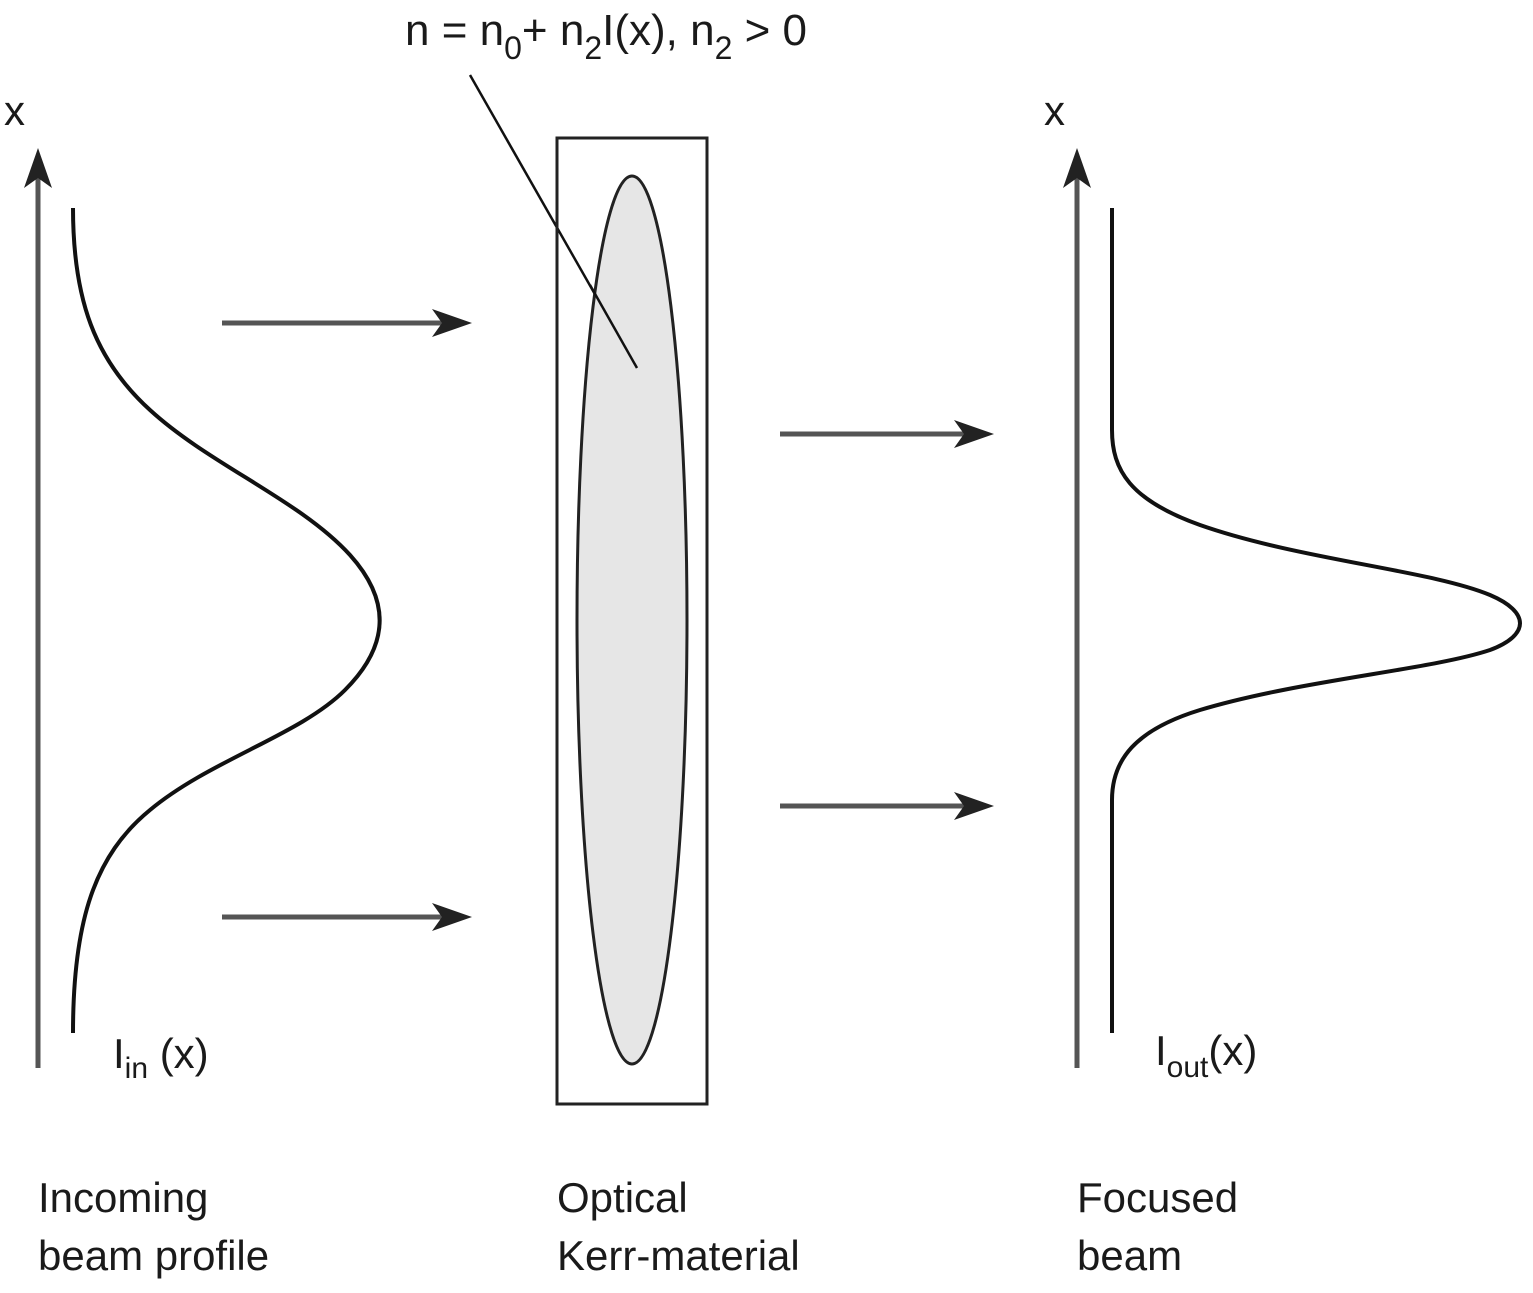 This screenshot has width=1533, height=1293. What do you see at coordinates (702, 30) in the screenshot?
I see `formula-n2b-base: n` at bounding box center [702, 30].